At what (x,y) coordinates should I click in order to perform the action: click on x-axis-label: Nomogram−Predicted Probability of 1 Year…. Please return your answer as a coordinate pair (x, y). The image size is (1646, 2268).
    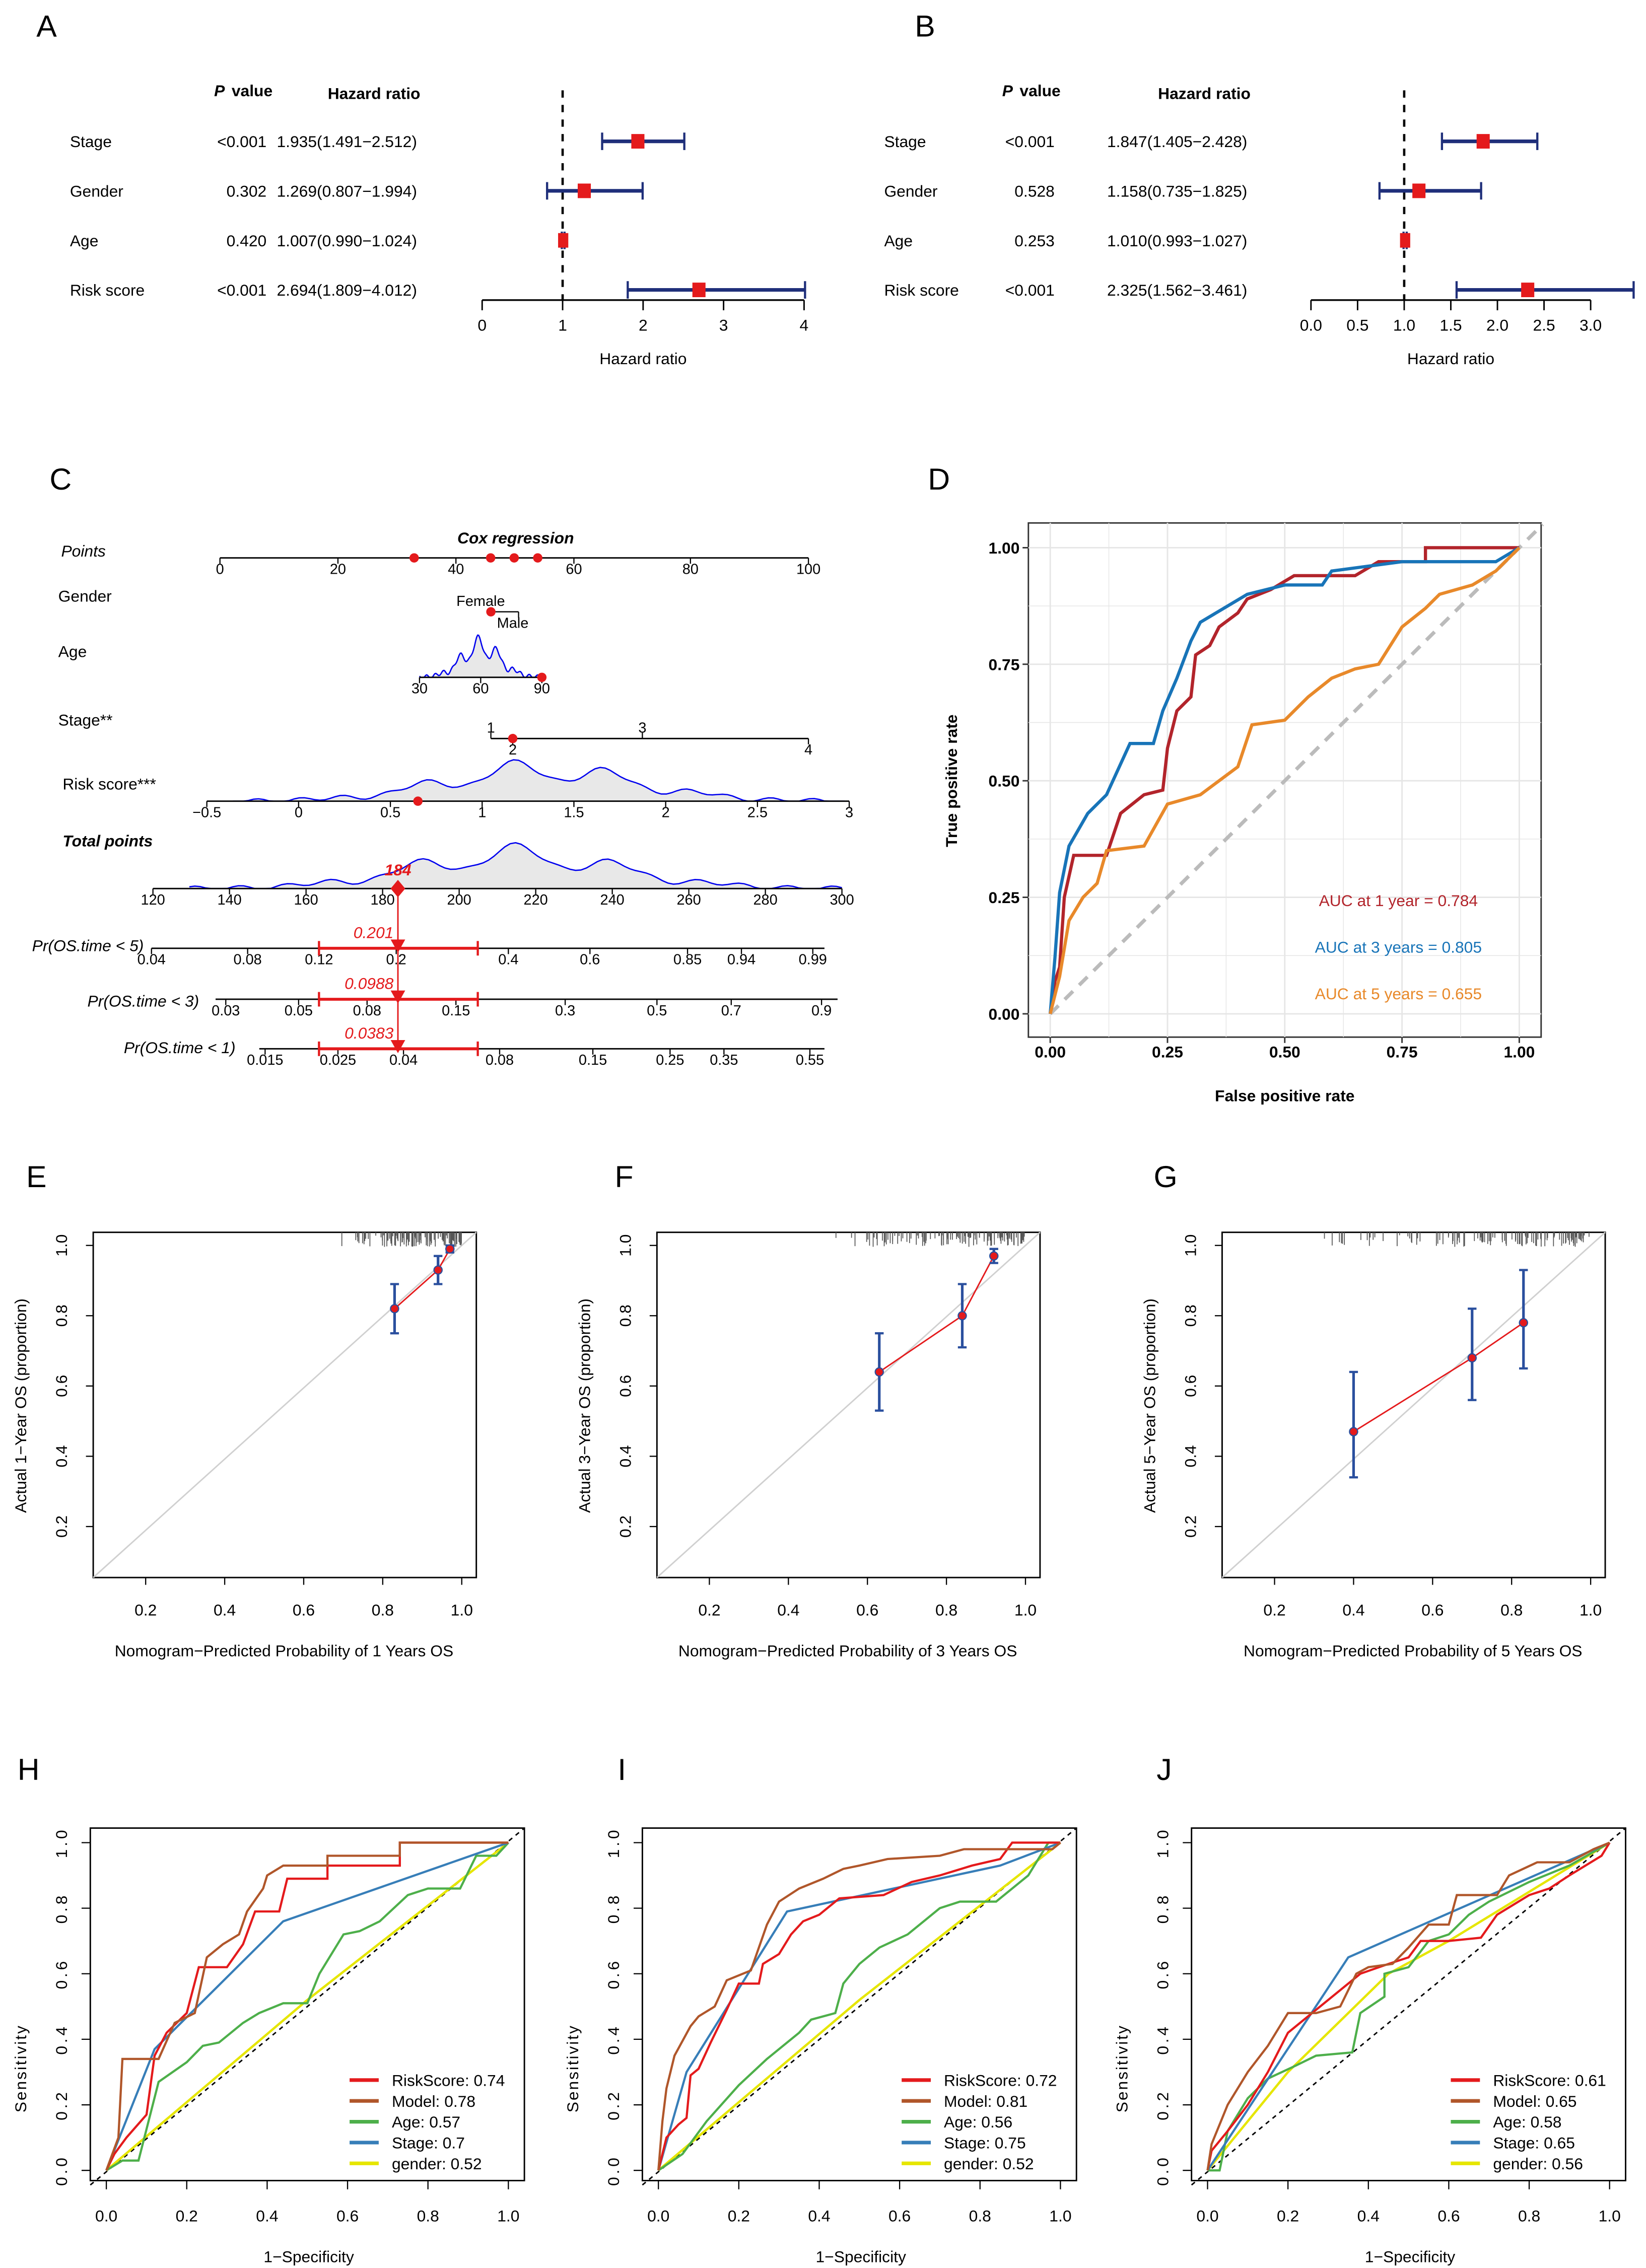
    Looking at the image, I should click on (284, 1650).